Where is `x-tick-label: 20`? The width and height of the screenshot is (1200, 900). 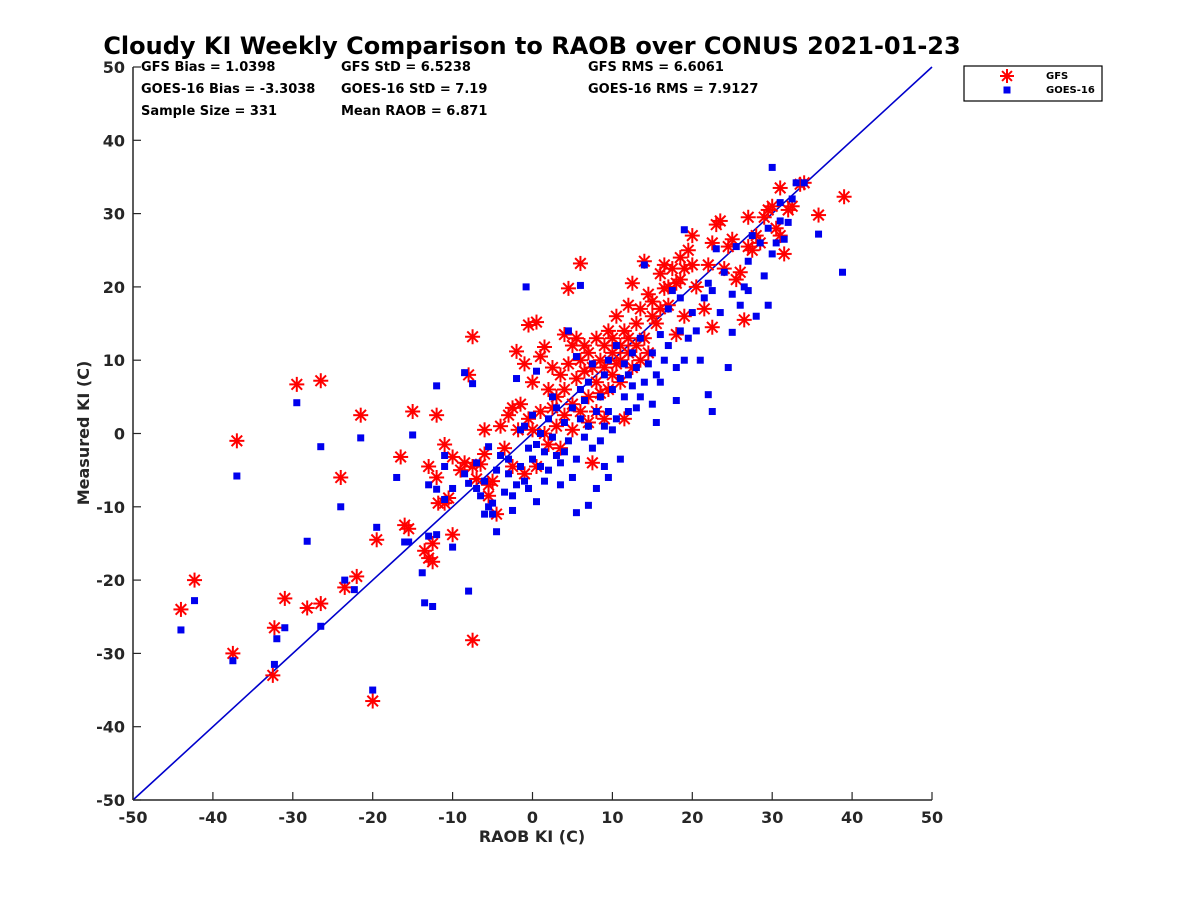
x-tick-label: 20 is located at coordinates (692, 817).